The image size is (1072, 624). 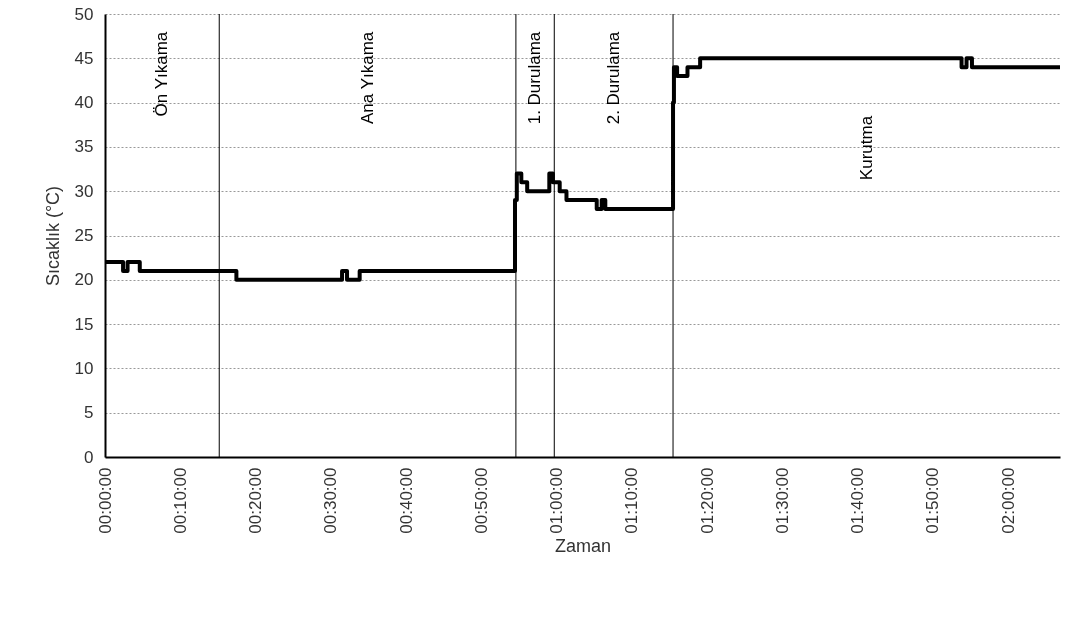 I want to click on y-tick-label: 0, so click(x=89, y=457).